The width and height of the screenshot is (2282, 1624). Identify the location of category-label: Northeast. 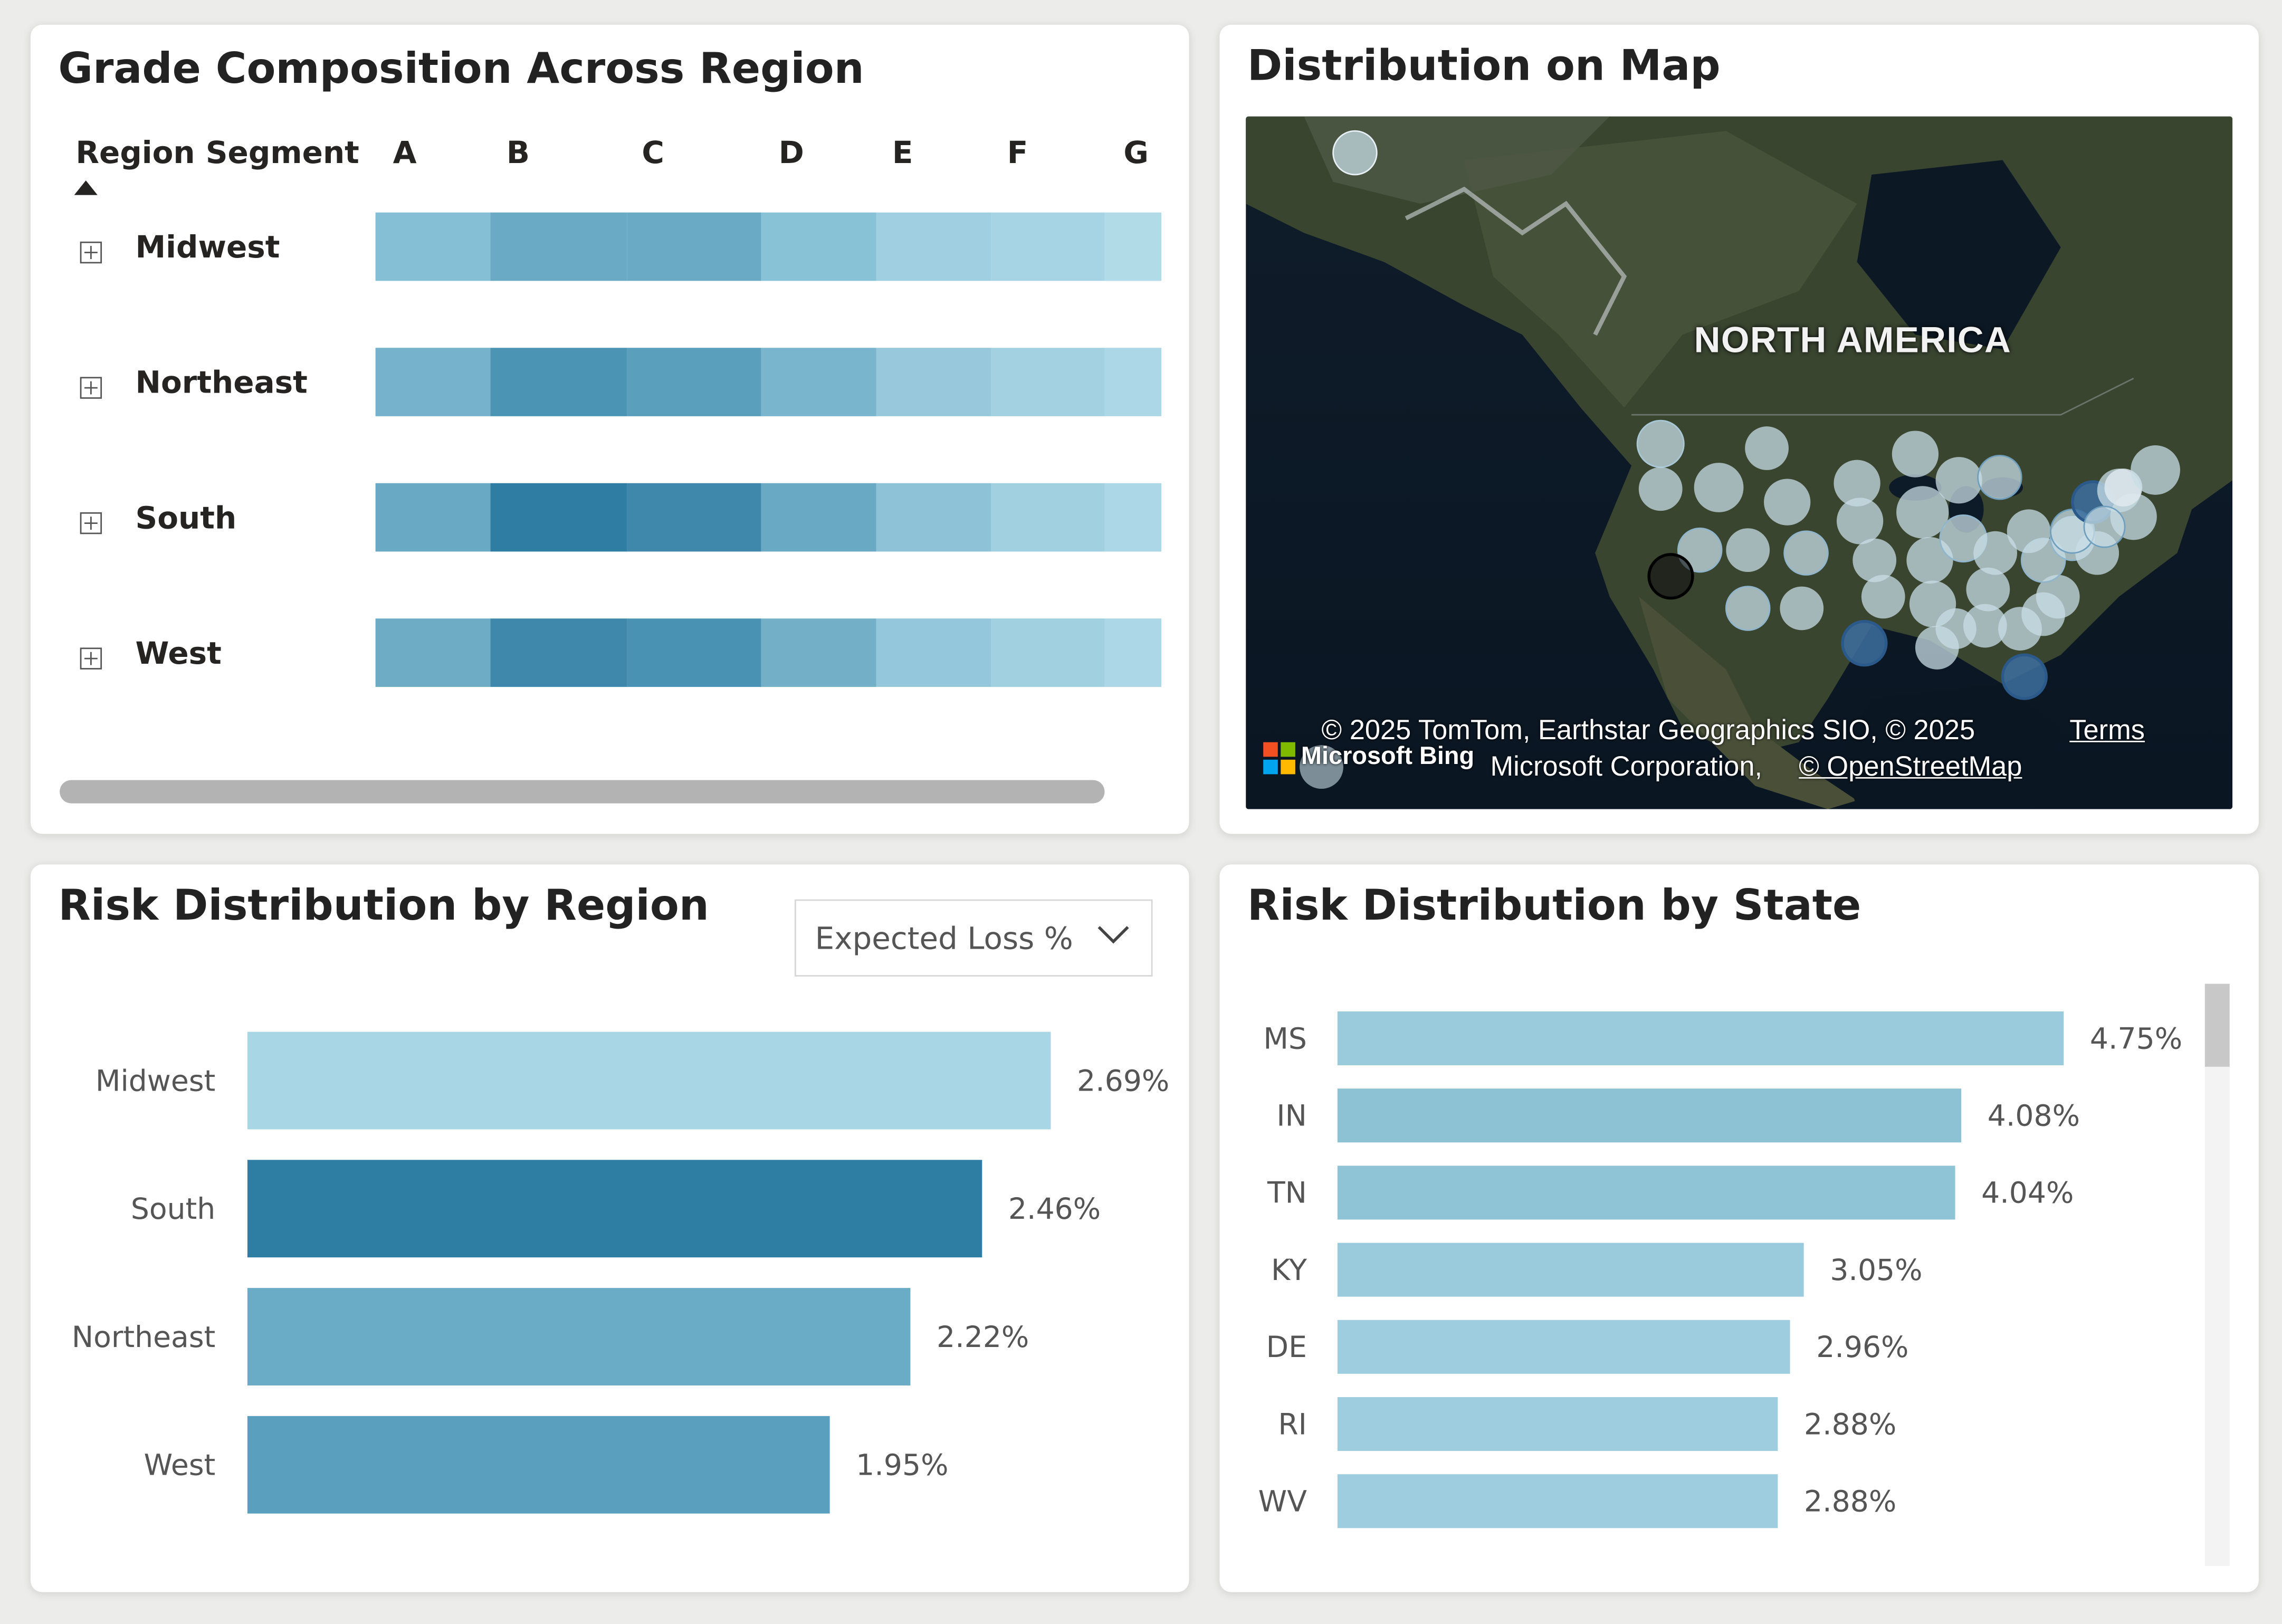
(143, 1337).